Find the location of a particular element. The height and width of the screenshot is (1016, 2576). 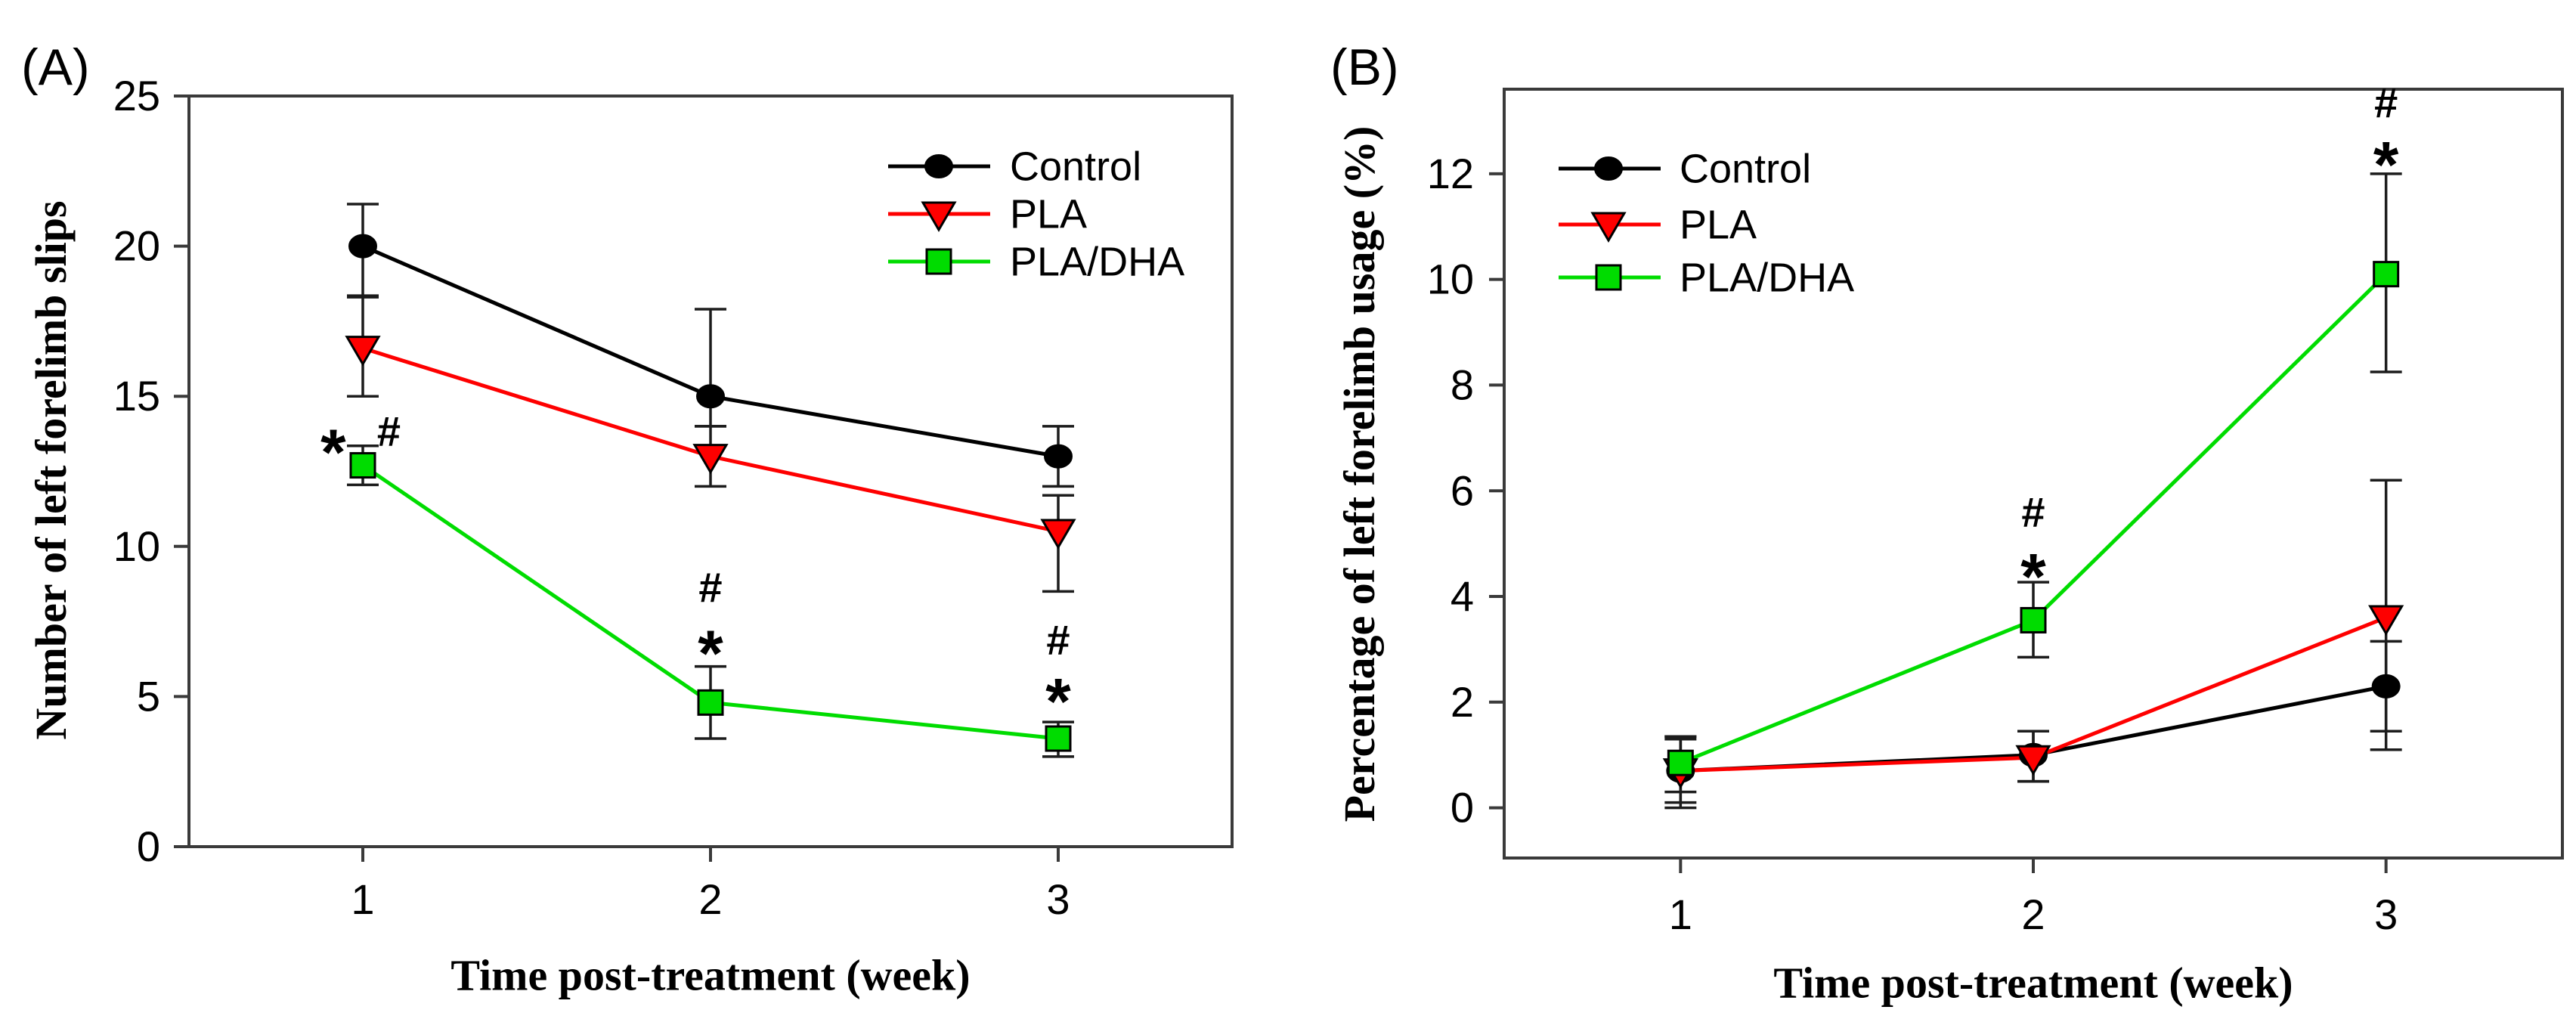

legend: Control PLA PLA/DHA is located at coordinates (1706, 223).